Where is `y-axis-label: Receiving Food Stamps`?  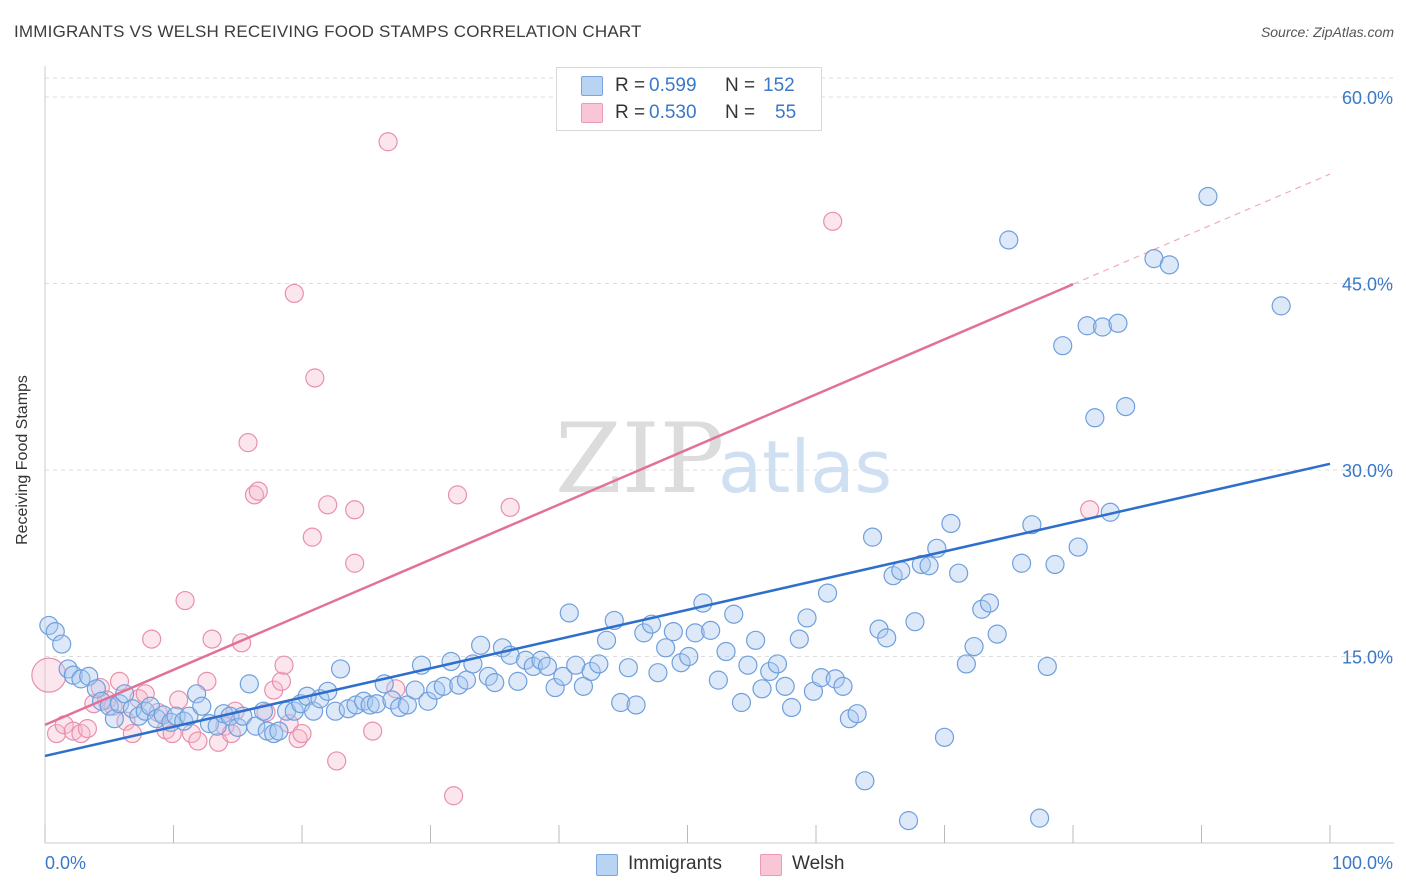
y-axis-label: Receiving Food Stamps is located at coordinates (22, 460).